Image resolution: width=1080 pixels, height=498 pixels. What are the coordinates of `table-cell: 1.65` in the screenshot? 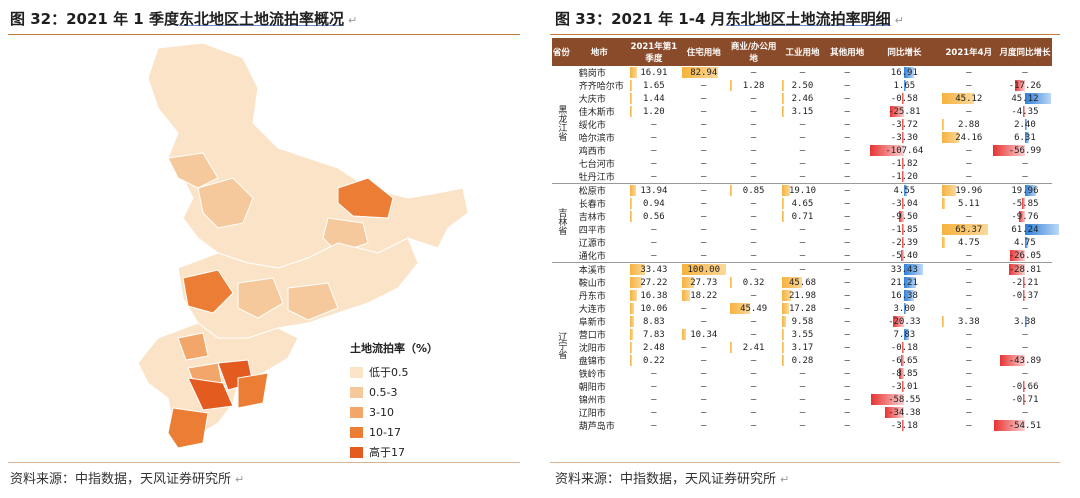 It's located at (904, 85).